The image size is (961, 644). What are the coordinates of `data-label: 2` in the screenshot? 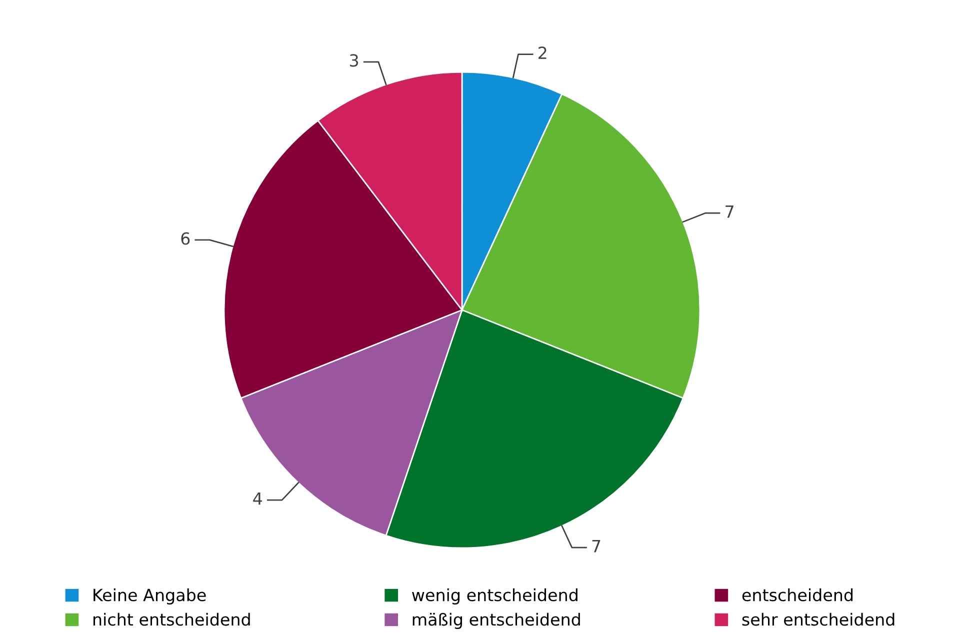 It's located at (542, 52).